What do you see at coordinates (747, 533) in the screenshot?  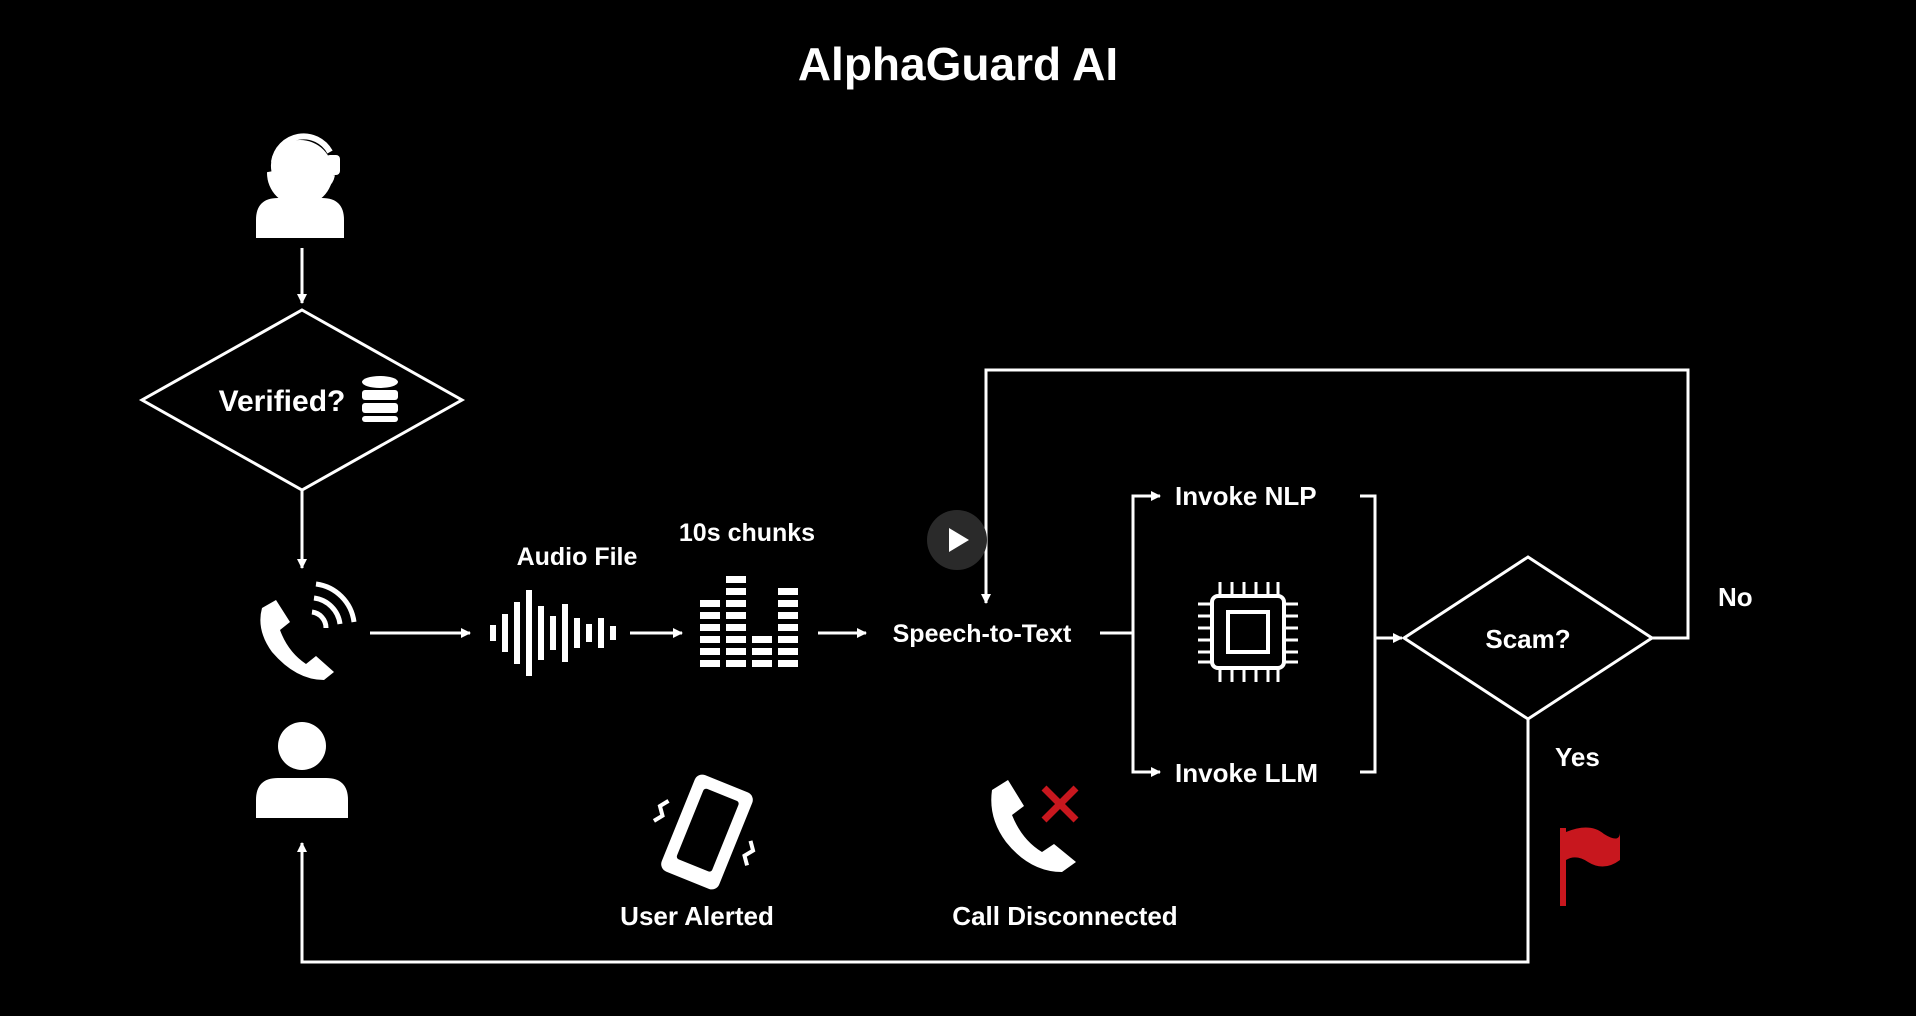 I see `chunks-label: 10s chunks` at bounding box center [747, 533].